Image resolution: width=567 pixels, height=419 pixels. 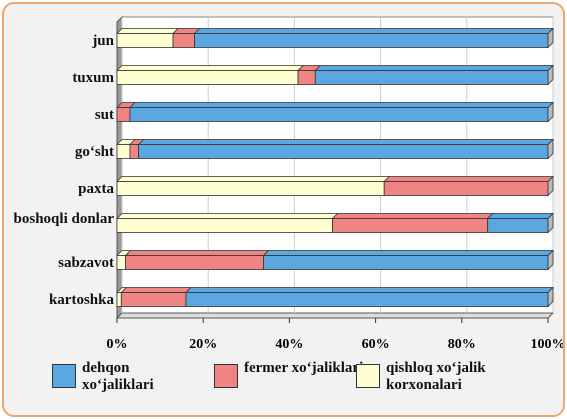 I want to click on x-tick-label: 0%, so click(x=117, y=344).